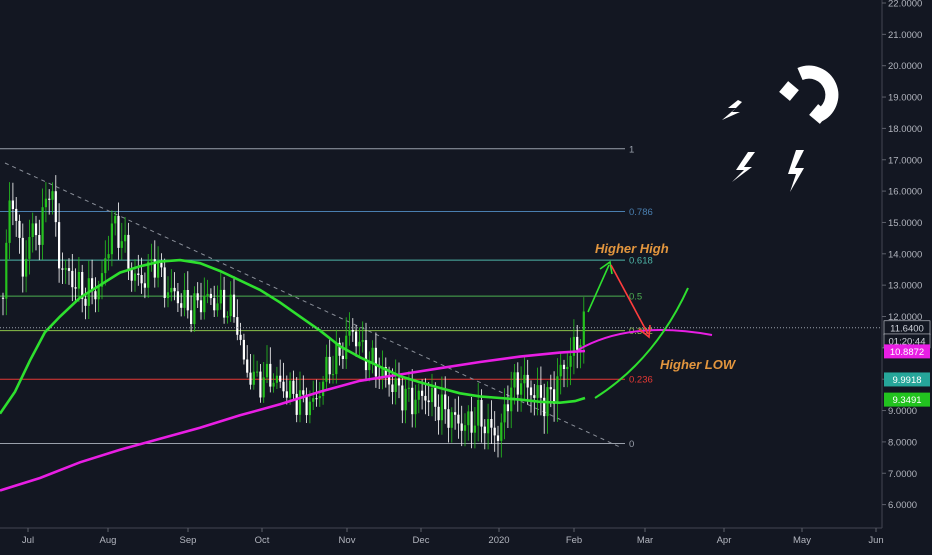 The width and height of the screenshot is (932, 555). What do you see at coordinates (641, 212) in the screenshot?
I see `fib-level-label: 0.786` at bounding box center [641, 212].